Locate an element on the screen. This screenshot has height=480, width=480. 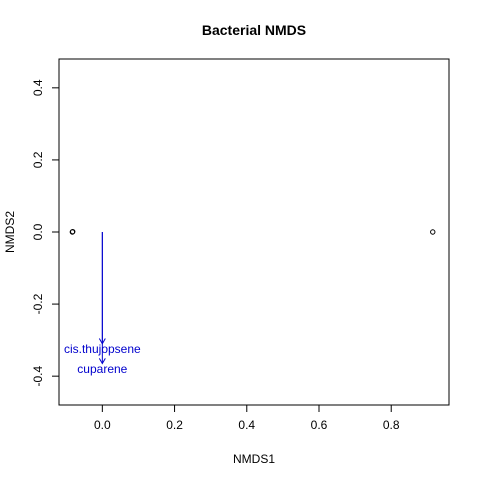
vector-arrowhead is located at coordinates (102, 361).